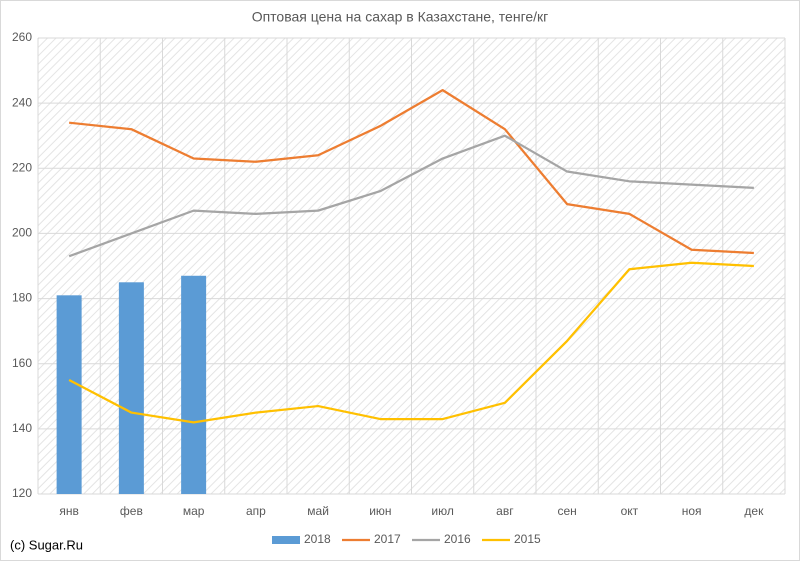  I want to click on x-tick-label: фев, so click(131, 511).